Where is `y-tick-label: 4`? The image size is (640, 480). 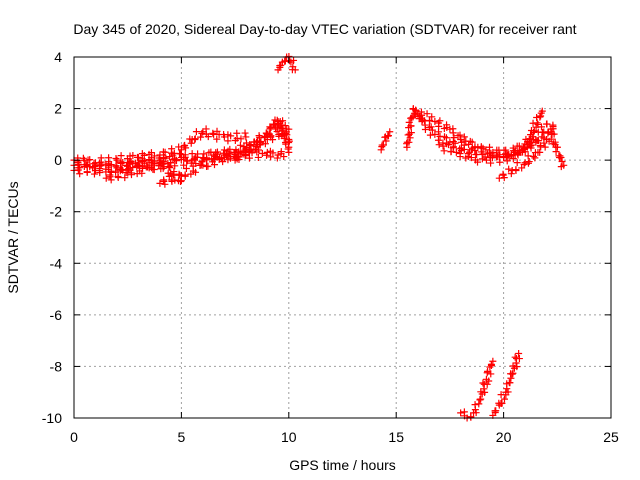 y-tick-label: 4 is located at coordinates (58, 57).